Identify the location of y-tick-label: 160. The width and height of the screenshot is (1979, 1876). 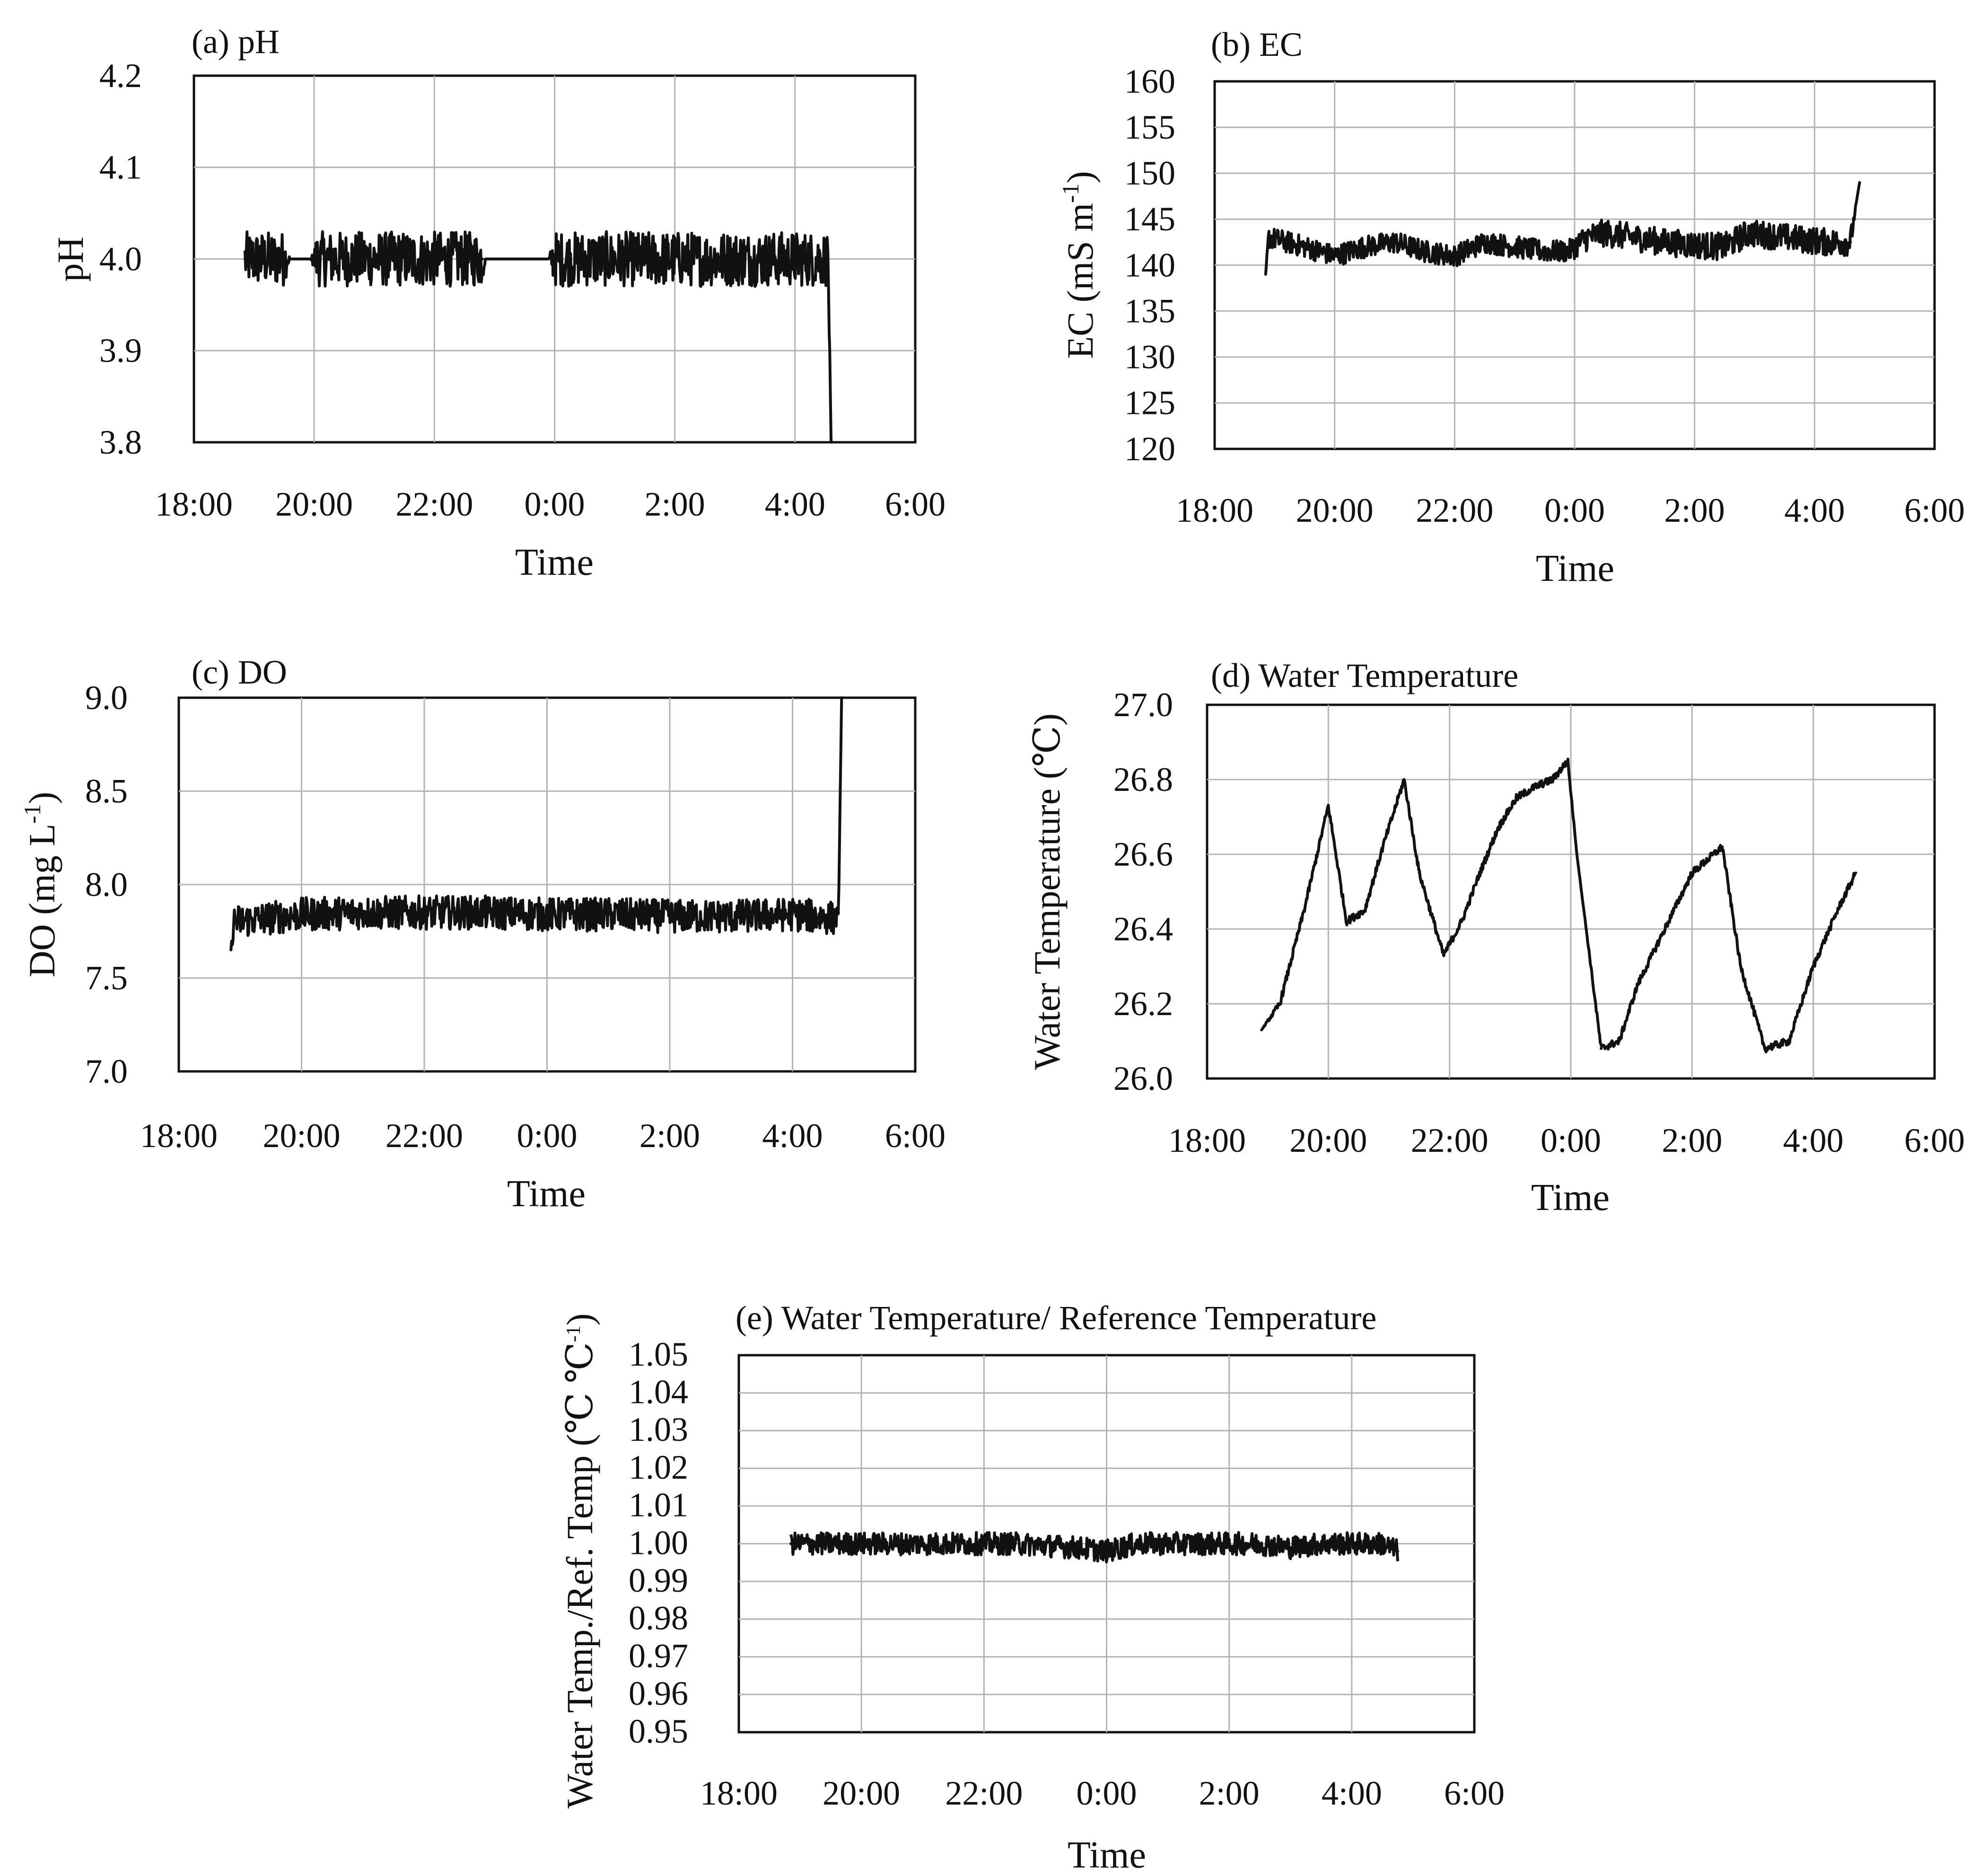
(1149, 81).